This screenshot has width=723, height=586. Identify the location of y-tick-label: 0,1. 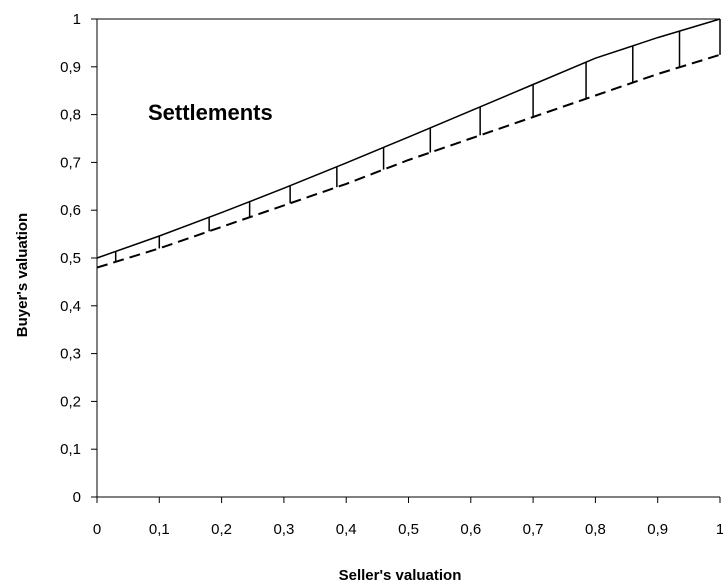
(70, 449).